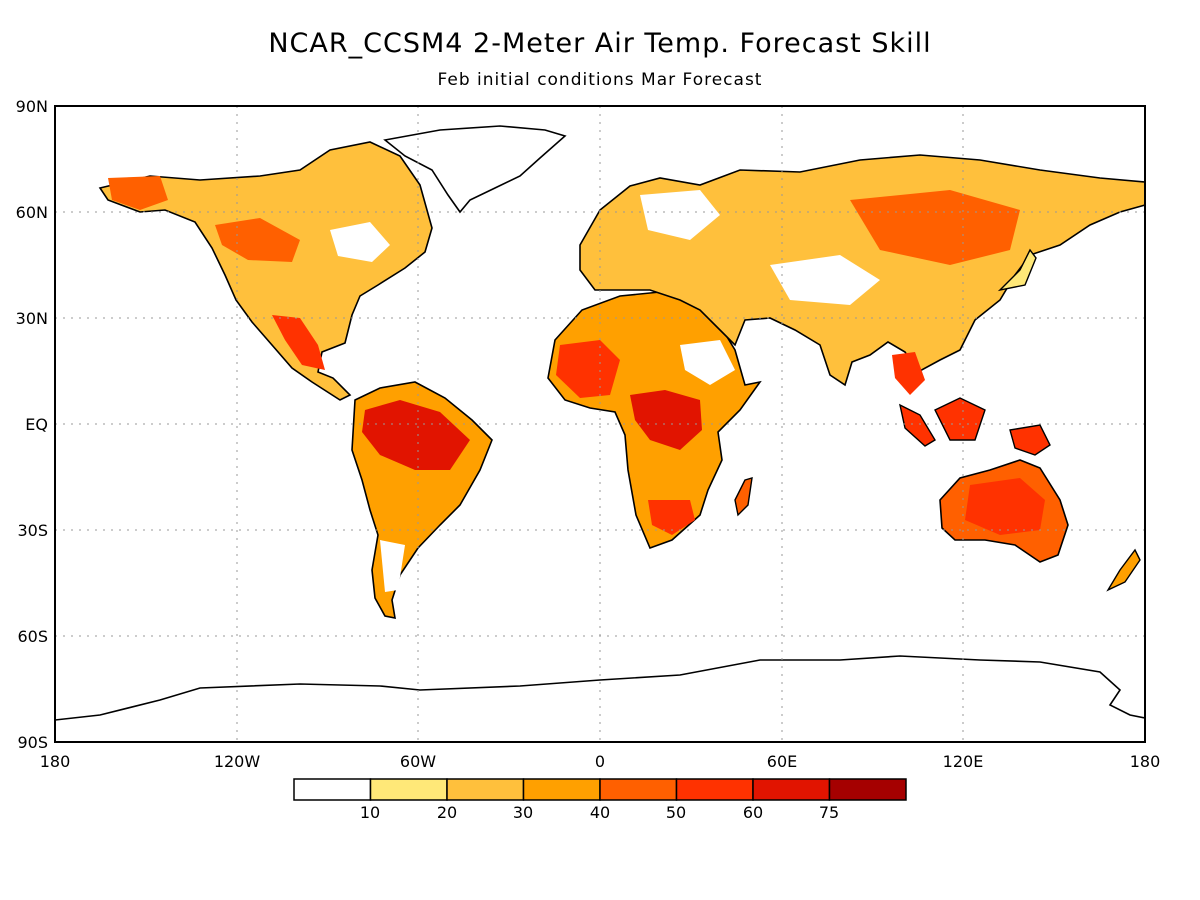 Image resolution: width=1200 pixels, height=900 pixels. Describe the element at coordinates (963, 761) in the screenshot. I see `lon-label: 120E` at that location.